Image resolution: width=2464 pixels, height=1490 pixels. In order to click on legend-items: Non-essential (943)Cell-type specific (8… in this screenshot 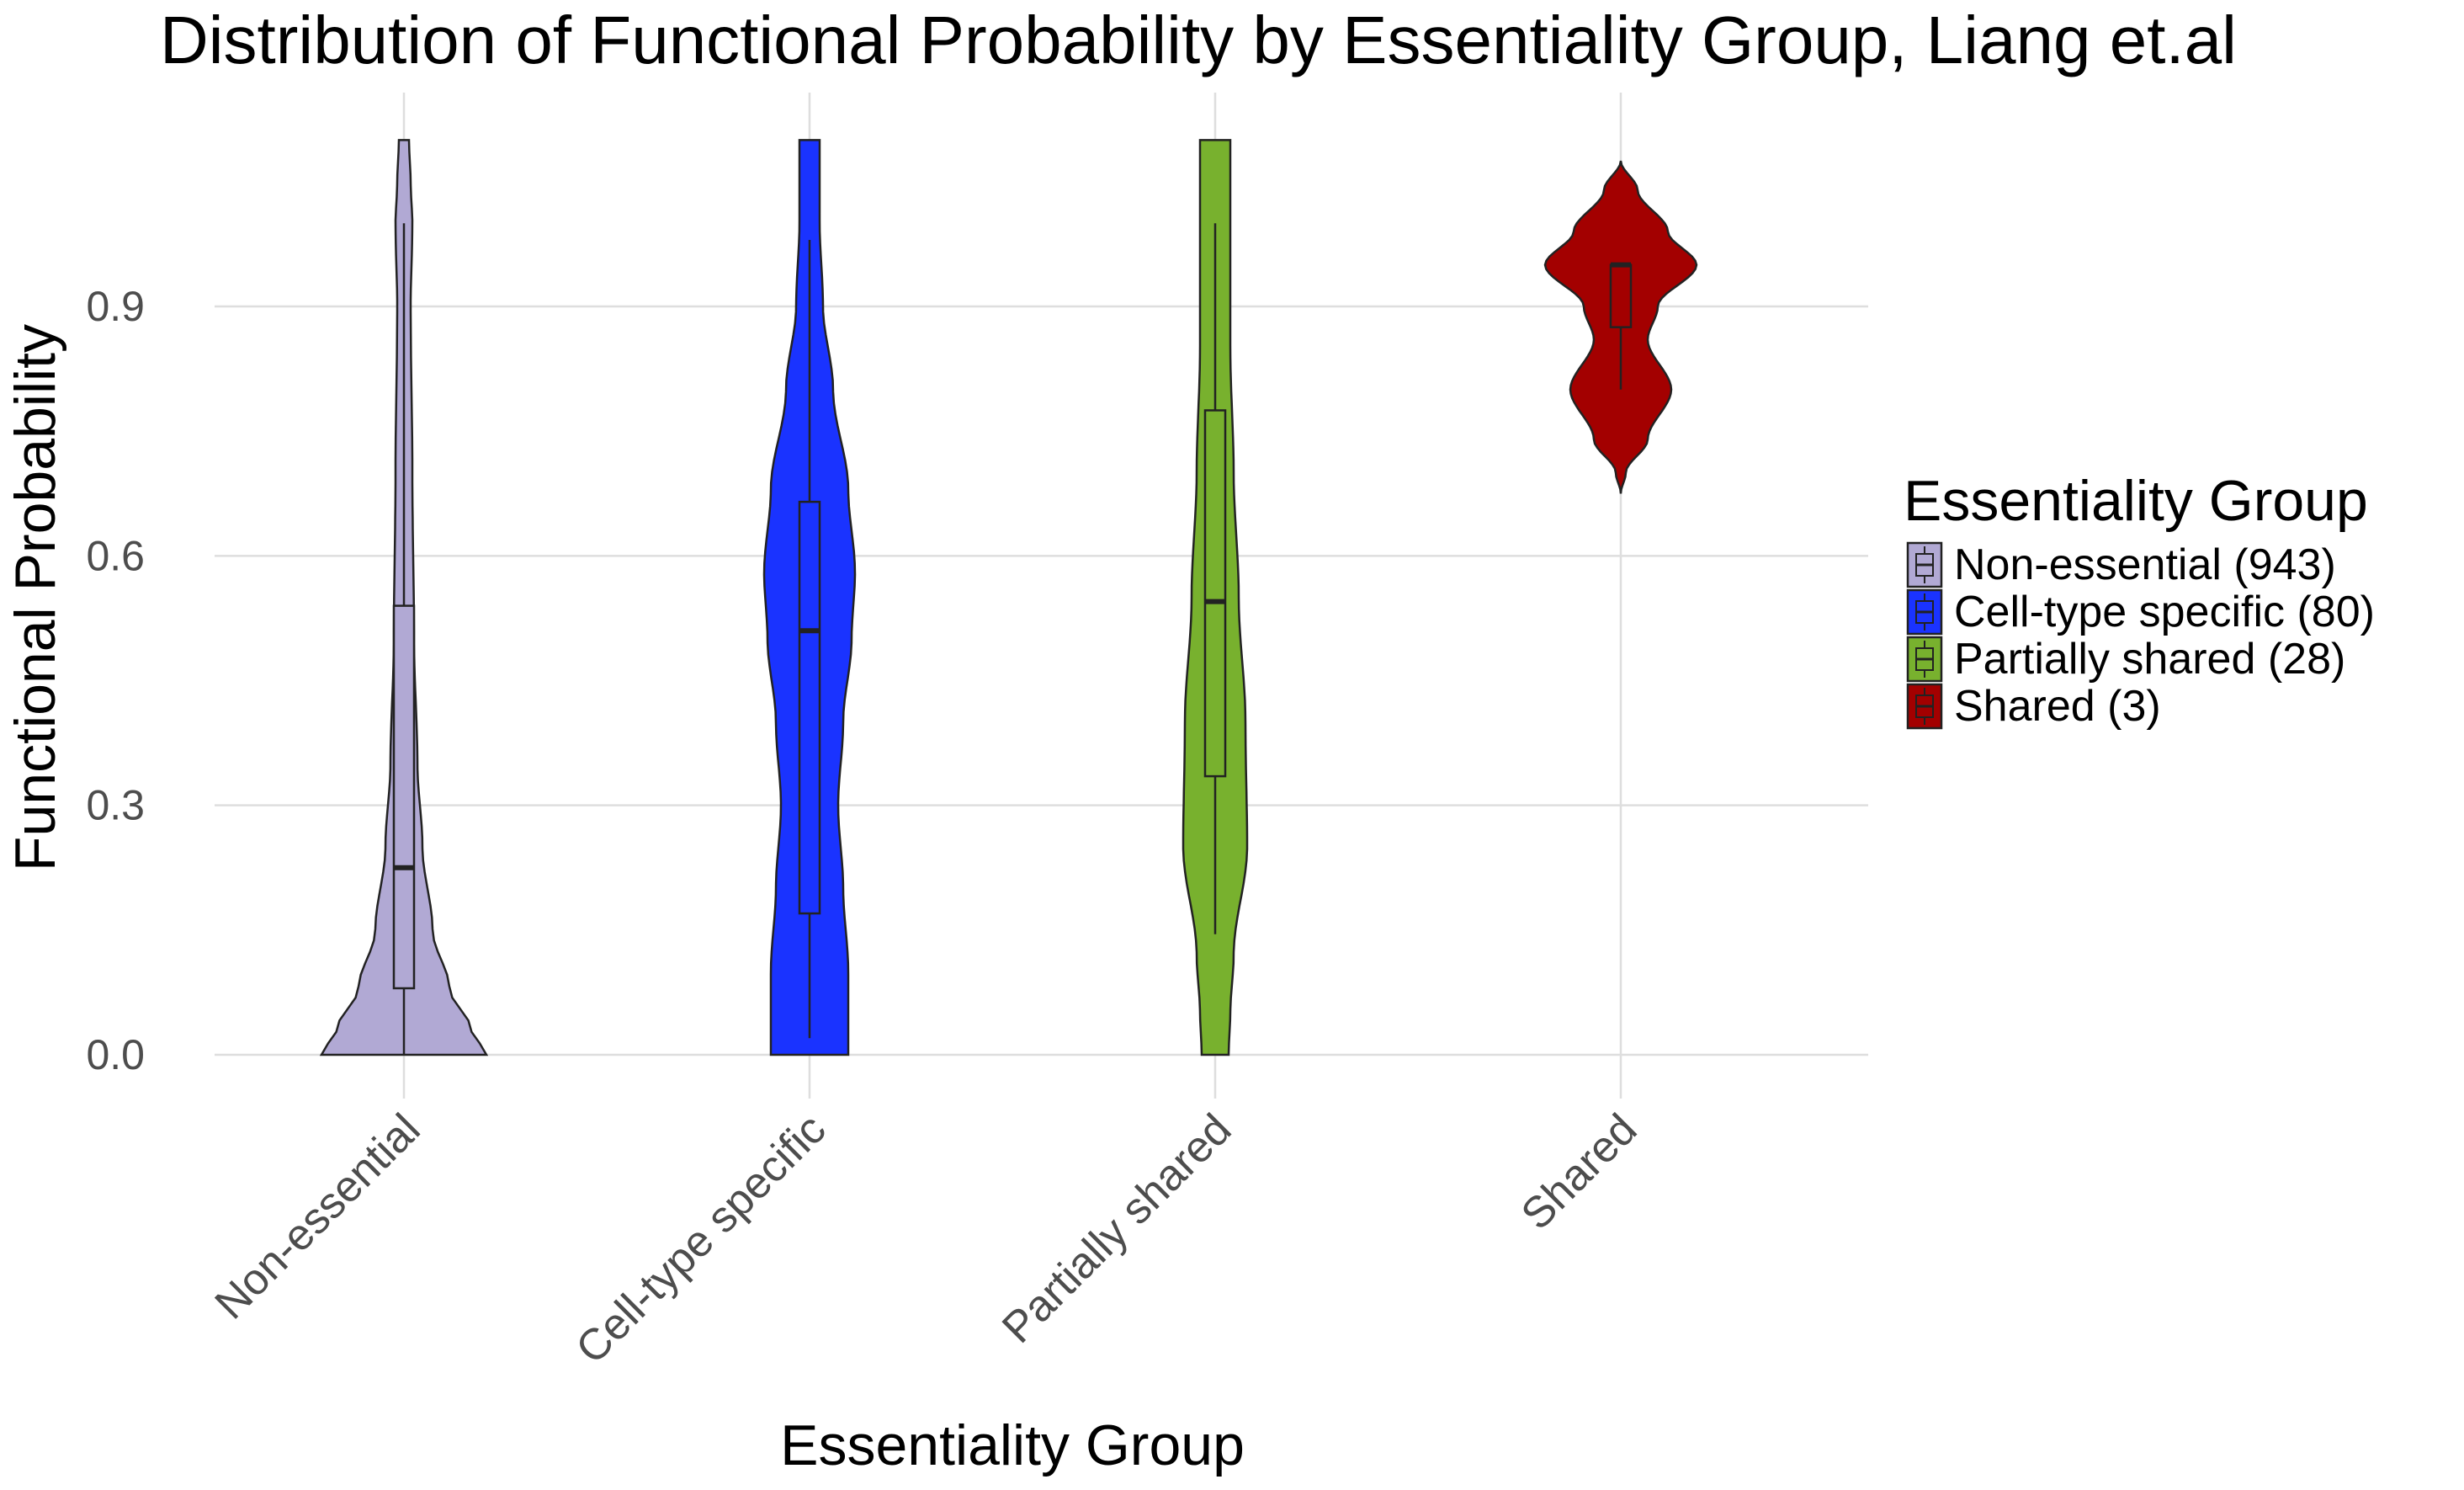, I will do `click(2140, 635)`.